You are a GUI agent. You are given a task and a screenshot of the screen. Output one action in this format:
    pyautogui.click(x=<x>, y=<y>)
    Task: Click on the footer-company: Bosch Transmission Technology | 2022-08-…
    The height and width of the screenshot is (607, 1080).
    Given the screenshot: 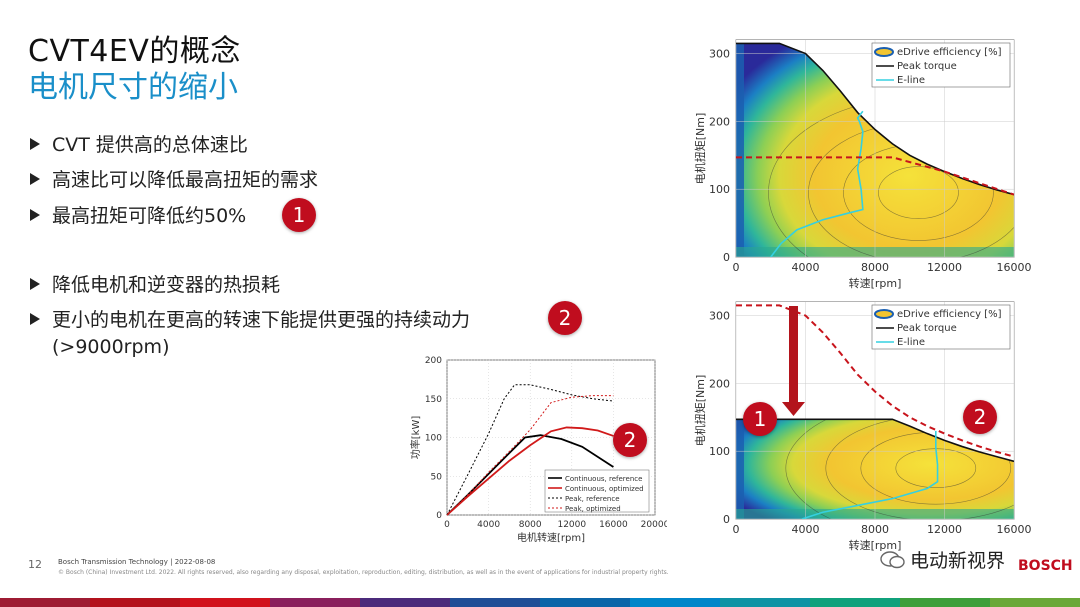 What is the action you would take?
    pyautogui.click(x=137, y=562)
    